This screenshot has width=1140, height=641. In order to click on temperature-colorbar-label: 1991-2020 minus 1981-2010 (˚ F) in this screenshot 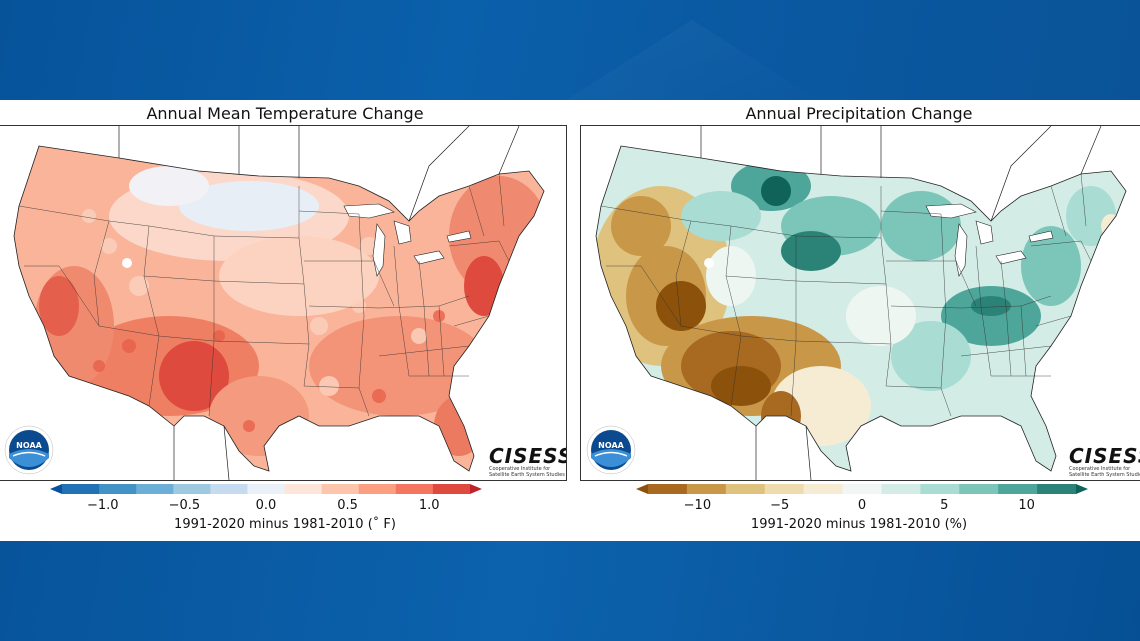, I will do `click(285, 524)`.